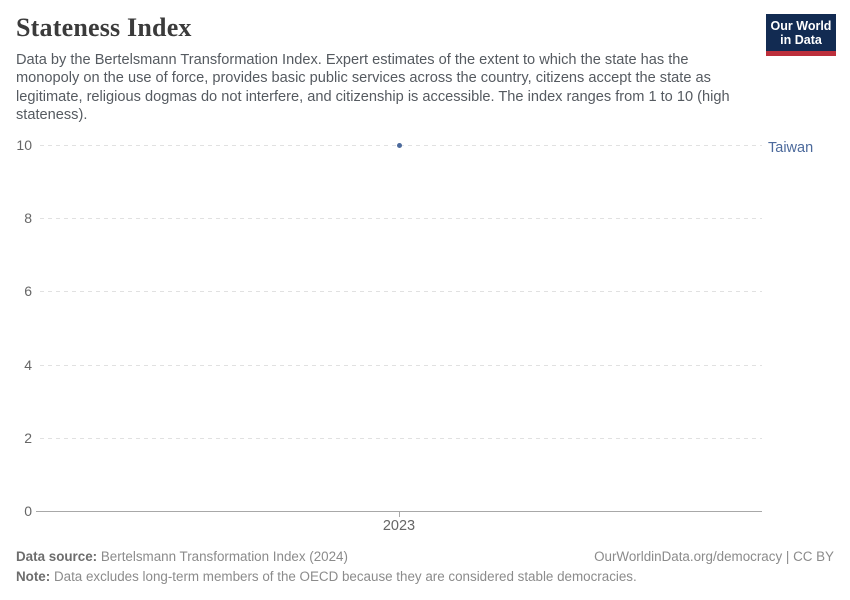 Image resolution: width=850 pixels, height=600 pixels. I want to click on y-axis-tick-label: 0, so click(28, 511).